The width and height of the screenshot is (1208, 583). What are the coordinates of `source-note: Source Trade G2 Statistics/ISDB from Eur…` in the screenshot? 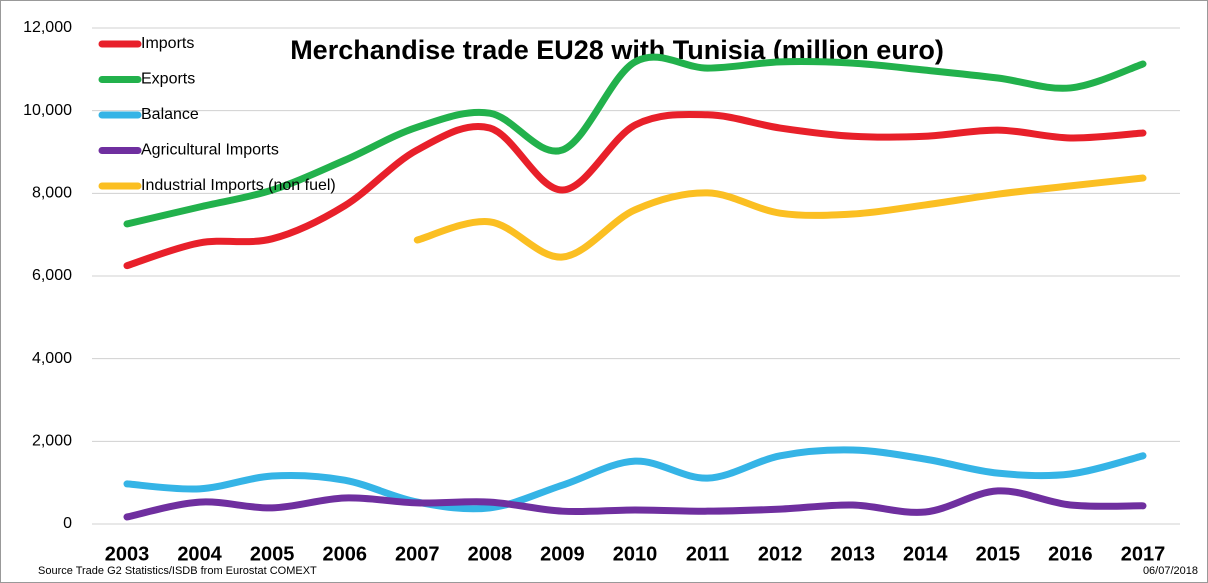 It's located at (177, 571).